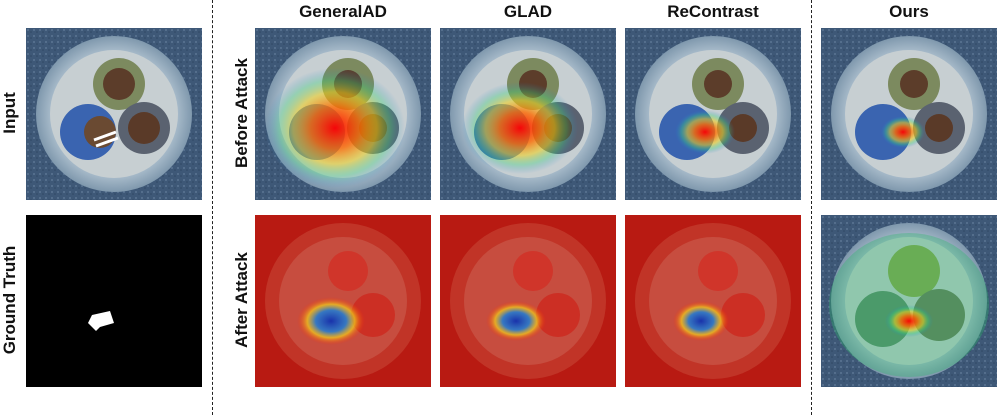 This screenshot has height=415, width=997. Describe the element at coordinates (909, 11) in the screenshot. I see `column-header-ours: Ours` at that location.